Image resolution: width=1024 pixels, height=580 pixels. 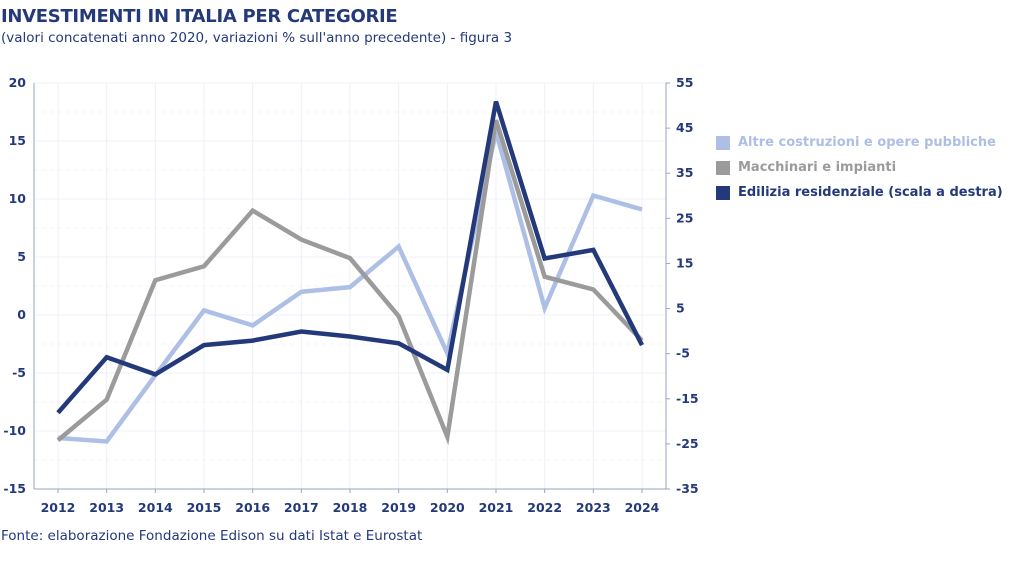 What do you see at coordinates (252, 507) in the screenshot?
I see `x-tick-label: 2016` at bounding box center [252, 507].